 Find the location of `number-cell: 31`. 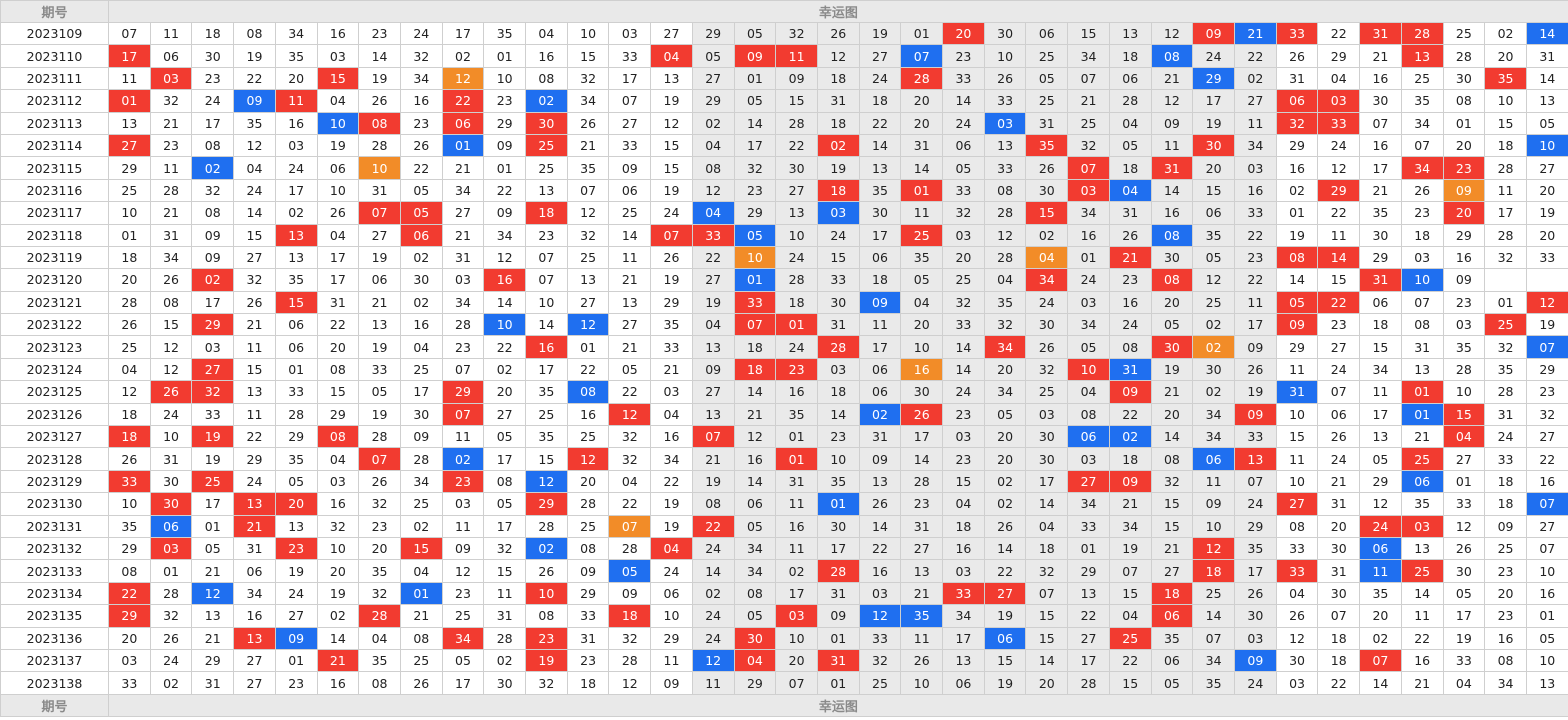

number-cell: 31 is located at coordinates (463, 257).